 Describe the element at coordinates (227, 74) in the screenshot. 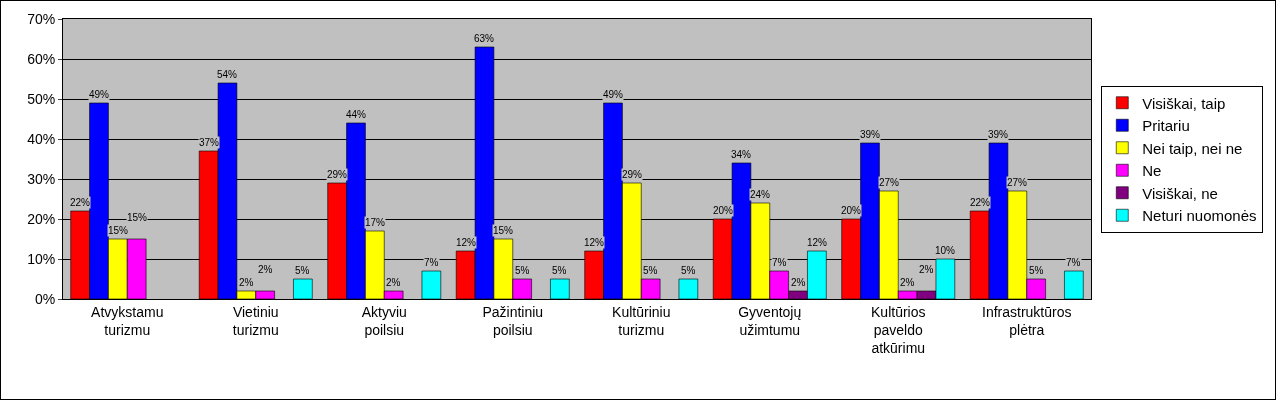

I see `data-label: 54%` at that location.